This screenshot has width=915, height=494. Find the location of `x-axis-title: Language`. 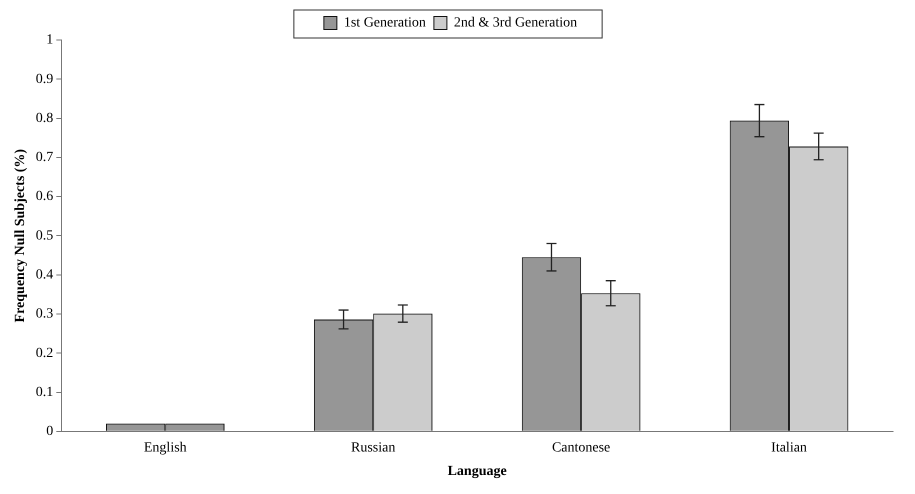

x-axis-title: Language is located at coordinates (477, 472).